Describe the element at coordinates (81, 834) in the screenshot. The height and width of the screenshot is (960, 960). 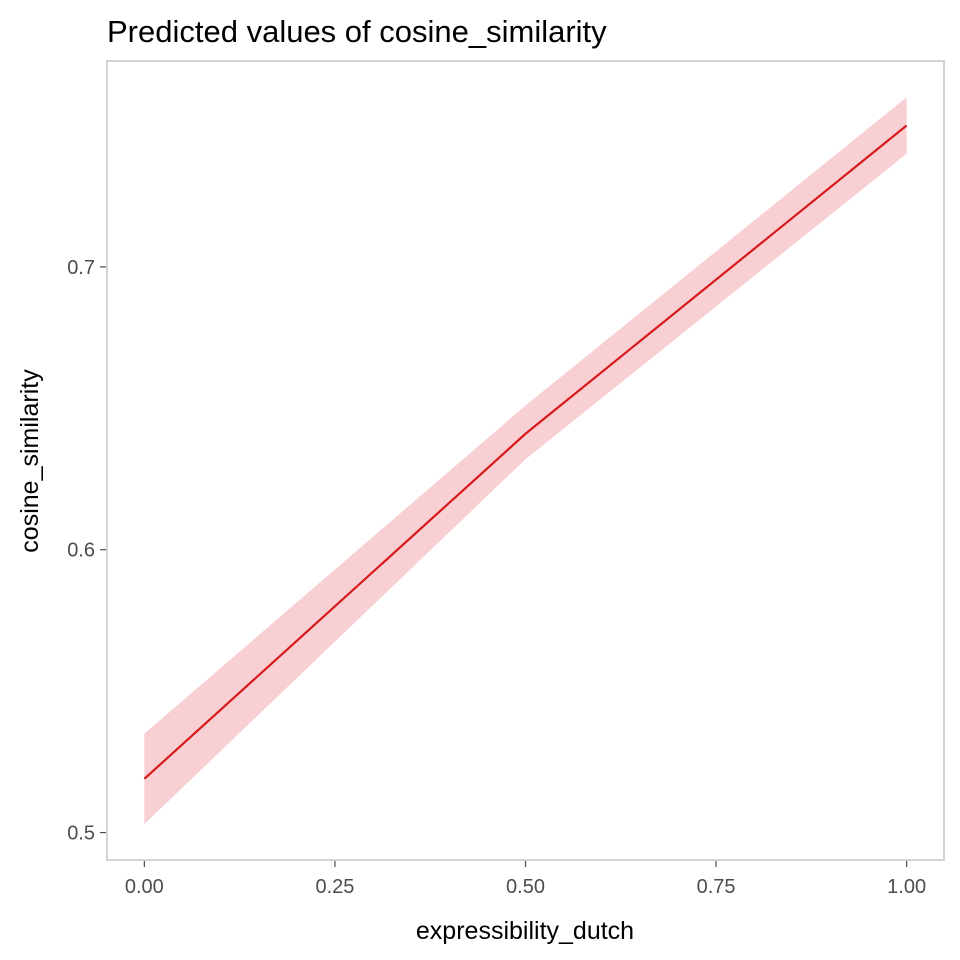
I see `y-tick-label: 0.5` at that location.